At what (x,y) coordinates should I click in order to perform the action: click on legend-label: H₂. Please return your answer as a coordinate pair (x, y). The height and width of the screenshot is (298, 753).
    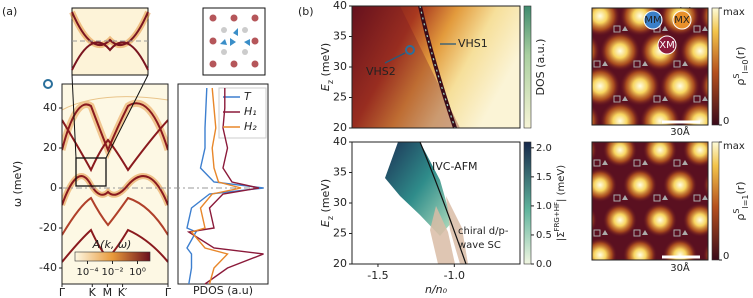
    Looking at the image, I should click on (250, 126).